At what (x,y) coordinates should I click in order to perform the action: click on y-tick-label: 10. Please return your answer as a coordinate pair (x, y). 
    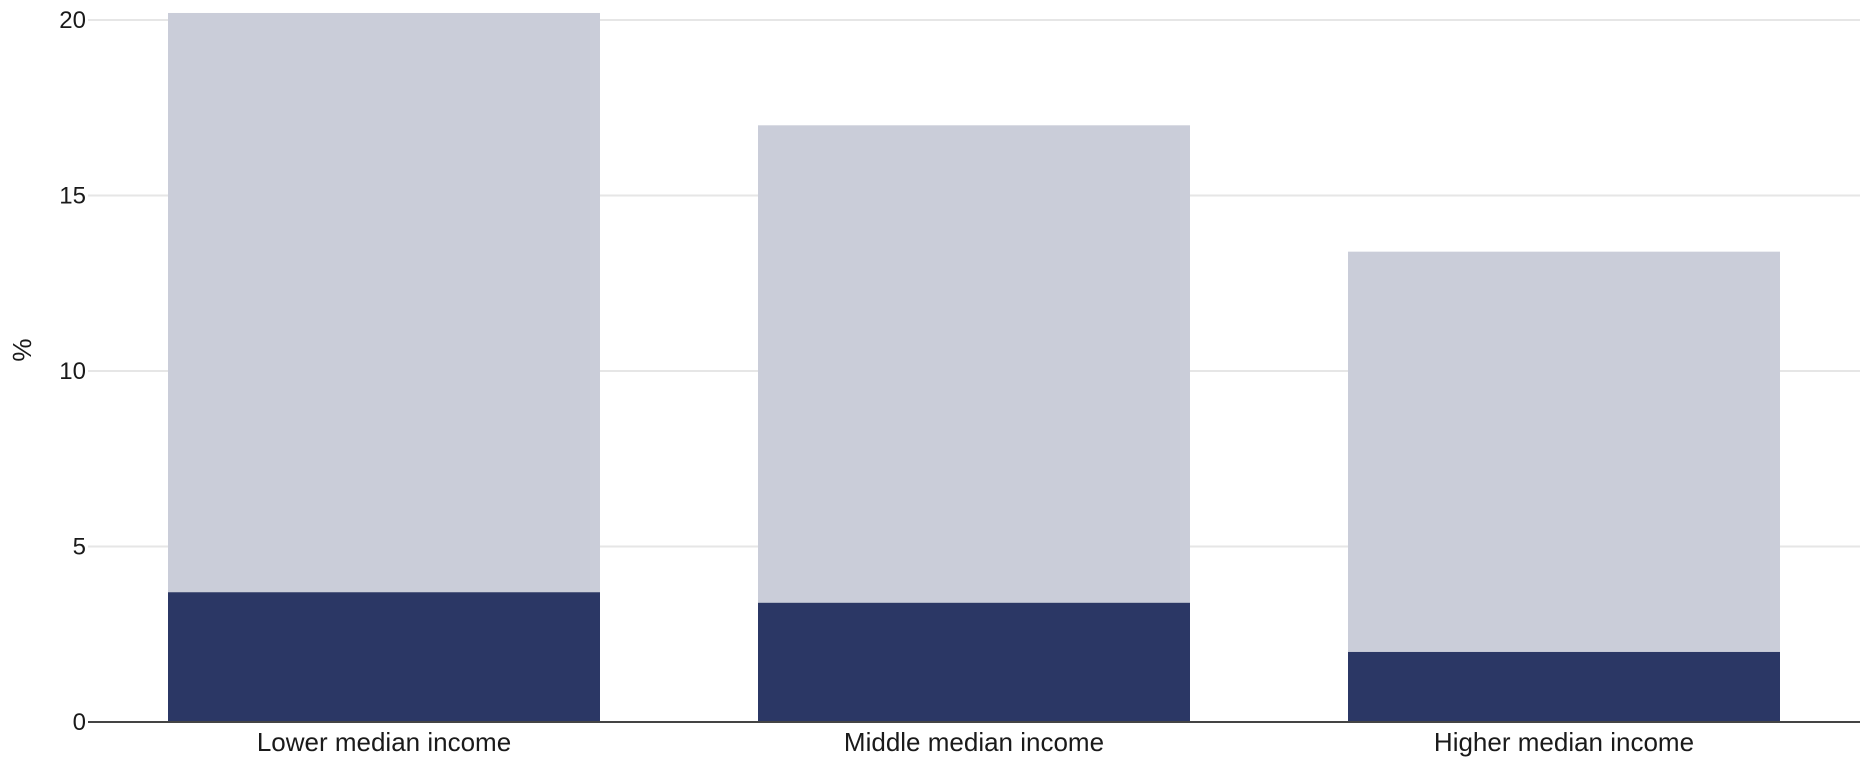
    Looking at the image, I should click on (72, 371).